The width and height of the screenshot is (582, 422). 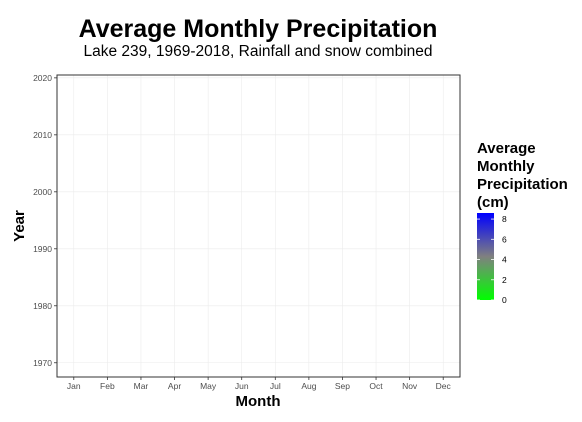 I want to click on legend-colorbar, so click(x=485, y=256).